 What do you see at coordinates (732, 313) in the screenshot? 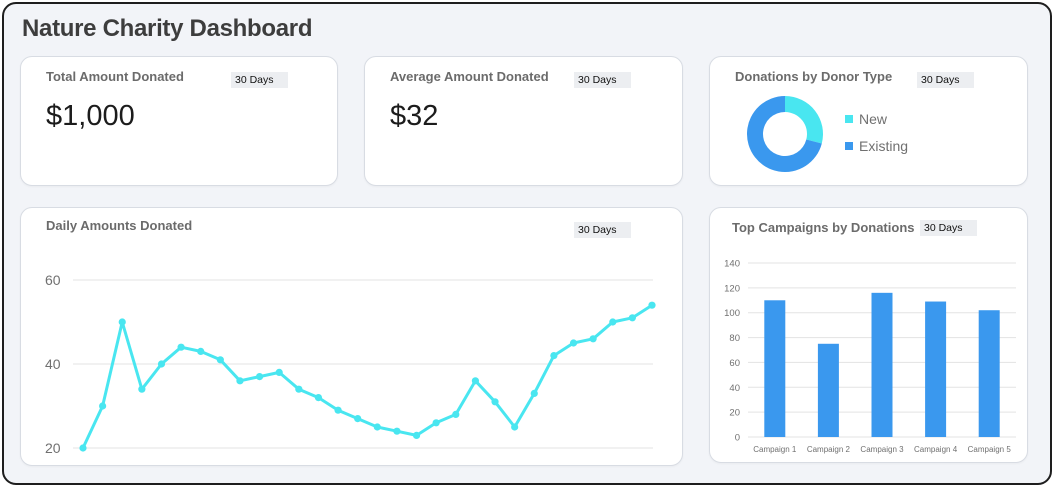
I see `y-tick-label: 100` at bounding box center [732, 313].